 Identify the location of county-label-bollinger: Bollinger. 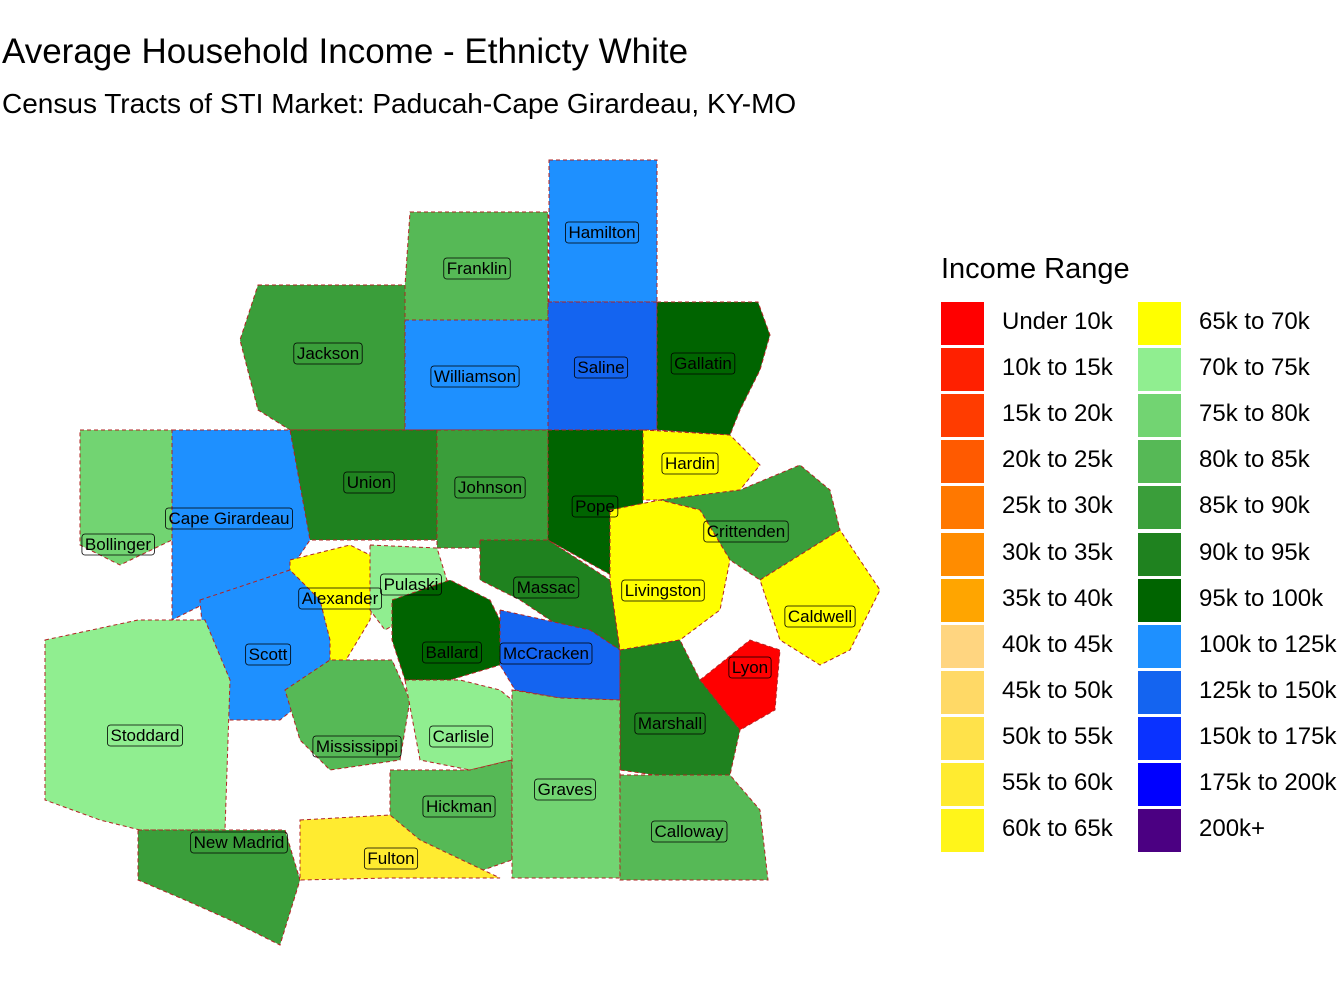
(118, 544).